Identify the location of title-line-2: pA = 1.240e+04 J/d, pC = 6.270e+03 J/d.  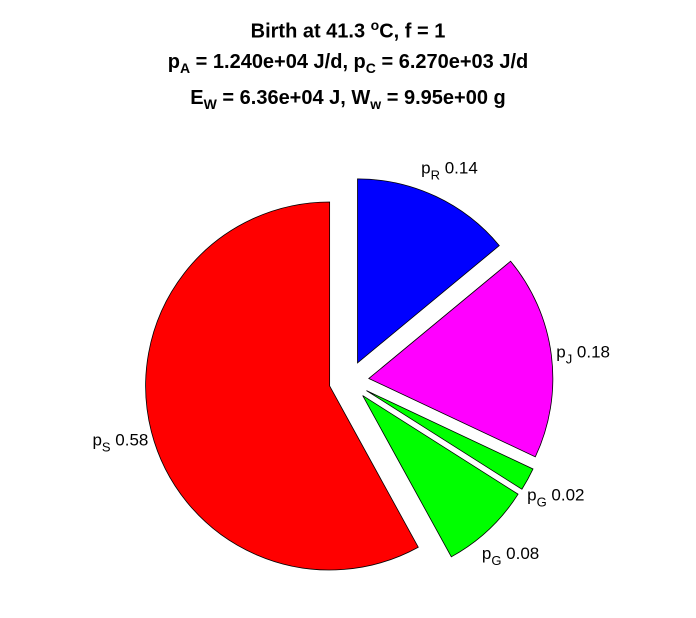
(348, 63).